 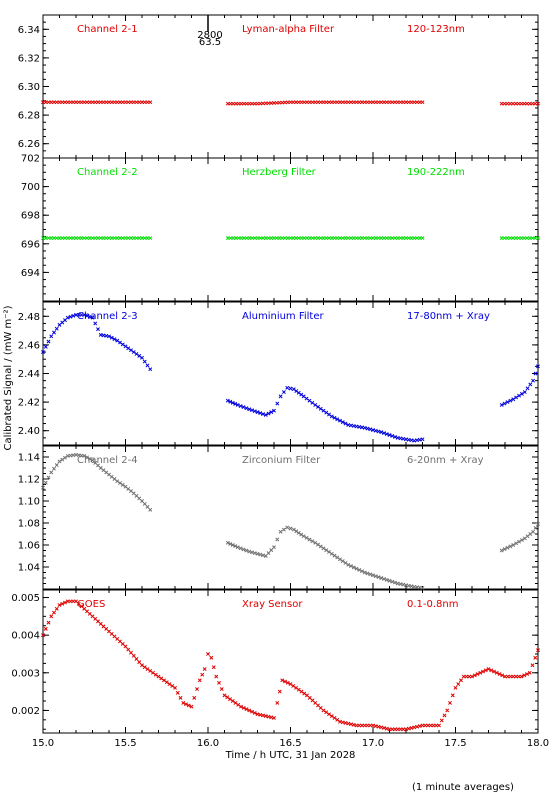 I want to click on panel-channel-label: Channel 2-1, so click(x=107, y=29).